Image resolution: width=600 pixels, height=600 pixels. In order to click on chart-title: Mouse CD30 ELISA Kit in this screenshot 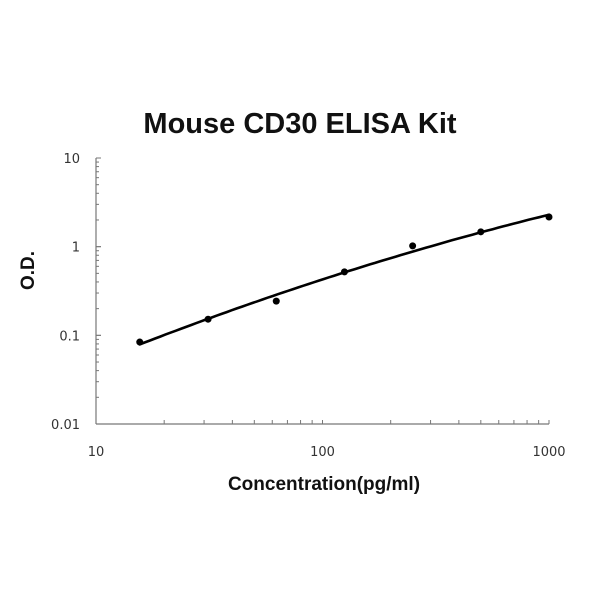, I will do `click(300, 124)`.